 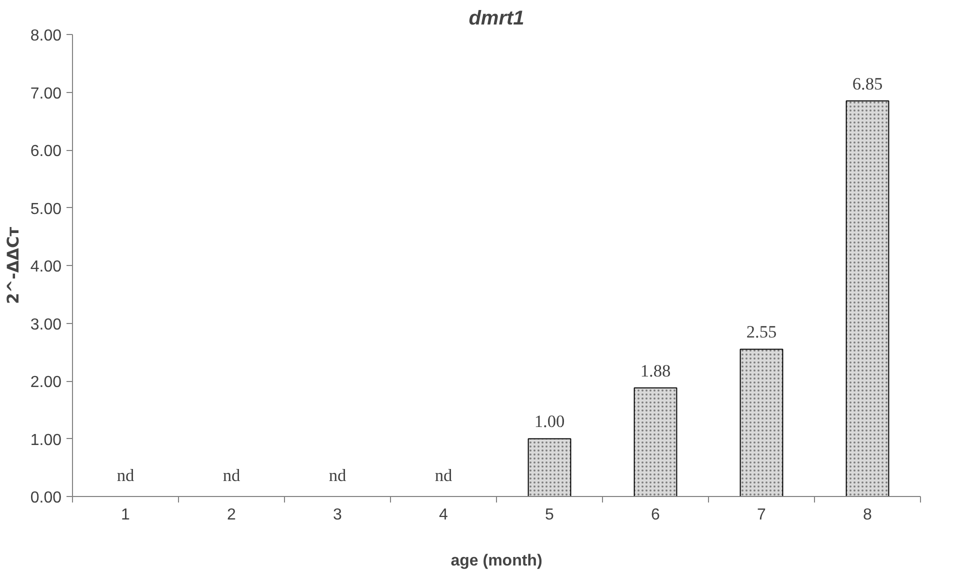 What do you see at coordinates (867, 515) in the screenshot?
I see `x-tick-label: 8` at bounding box center [867, 515].